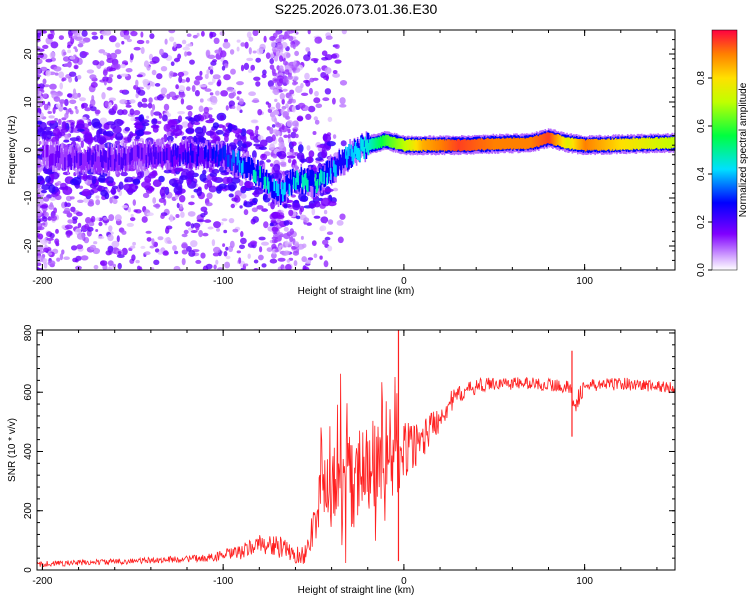 This screenshot has width=750, height=600. Describe the element at coordinates (28, 54) in the screenshot. I see `spectrogram-y-tick-label: 20` at that location.